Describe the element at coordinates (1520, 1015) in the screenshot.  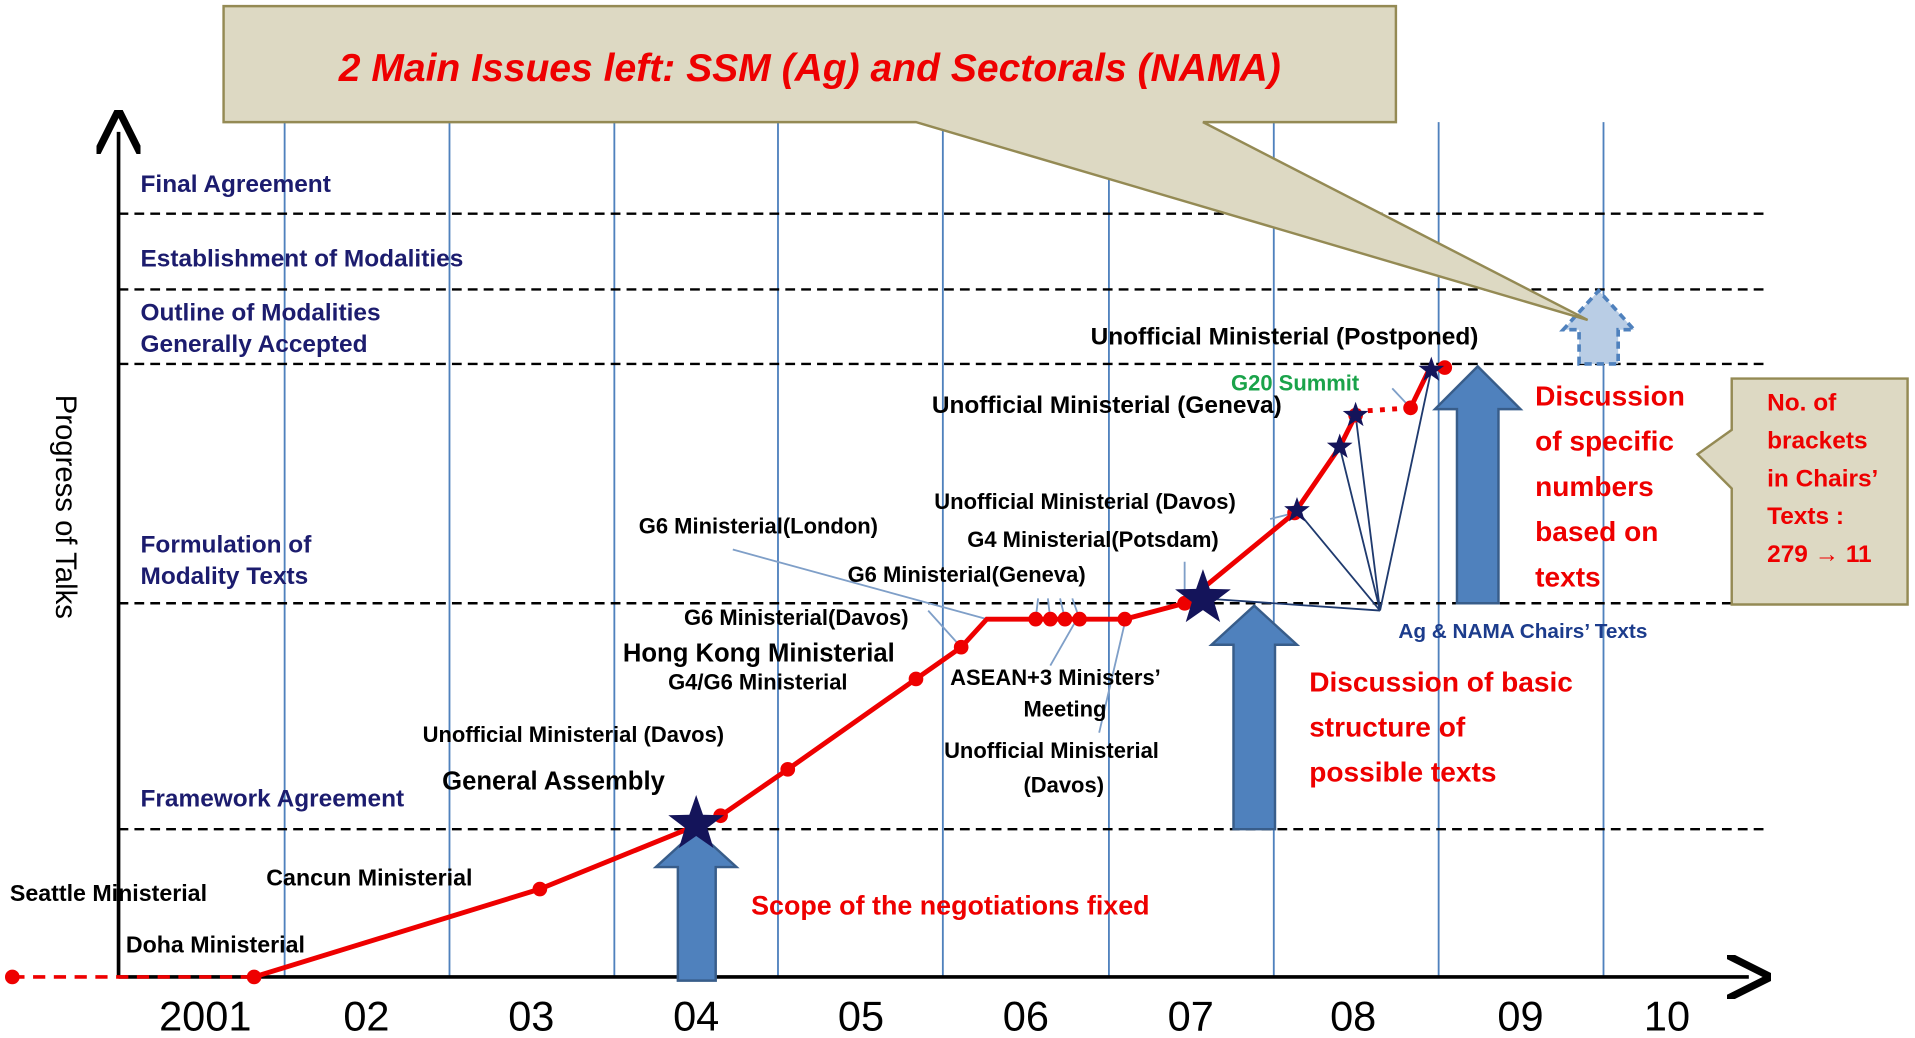
I see `year-label: 09` at that location.